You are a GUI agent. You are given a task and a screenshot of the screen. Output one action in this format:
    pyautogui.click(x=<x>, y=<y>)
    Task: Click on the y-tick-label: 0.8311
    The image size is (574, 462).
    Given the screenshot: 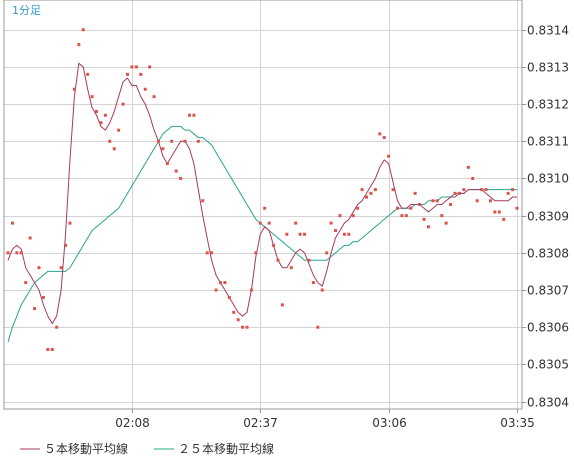 What is the action you would take?
    pyautogui.click(x=548, y=142)
    